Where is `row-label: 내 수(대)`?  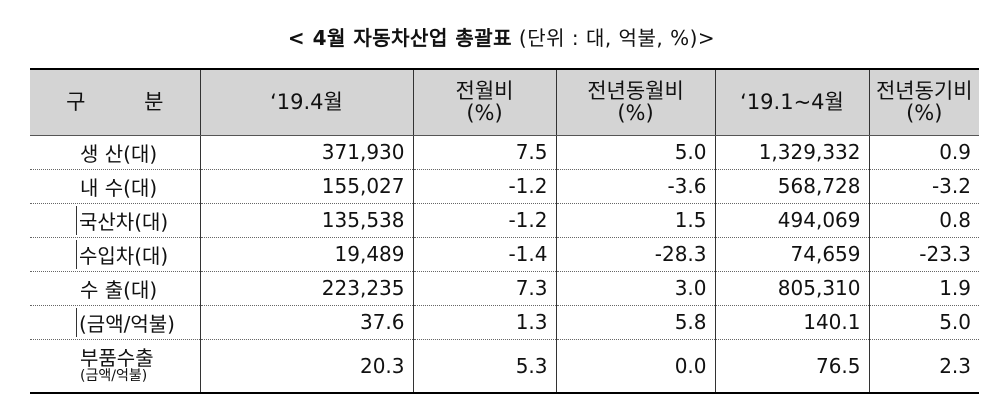
row-label: 내 수(대) is located at coordinates (115, 186).